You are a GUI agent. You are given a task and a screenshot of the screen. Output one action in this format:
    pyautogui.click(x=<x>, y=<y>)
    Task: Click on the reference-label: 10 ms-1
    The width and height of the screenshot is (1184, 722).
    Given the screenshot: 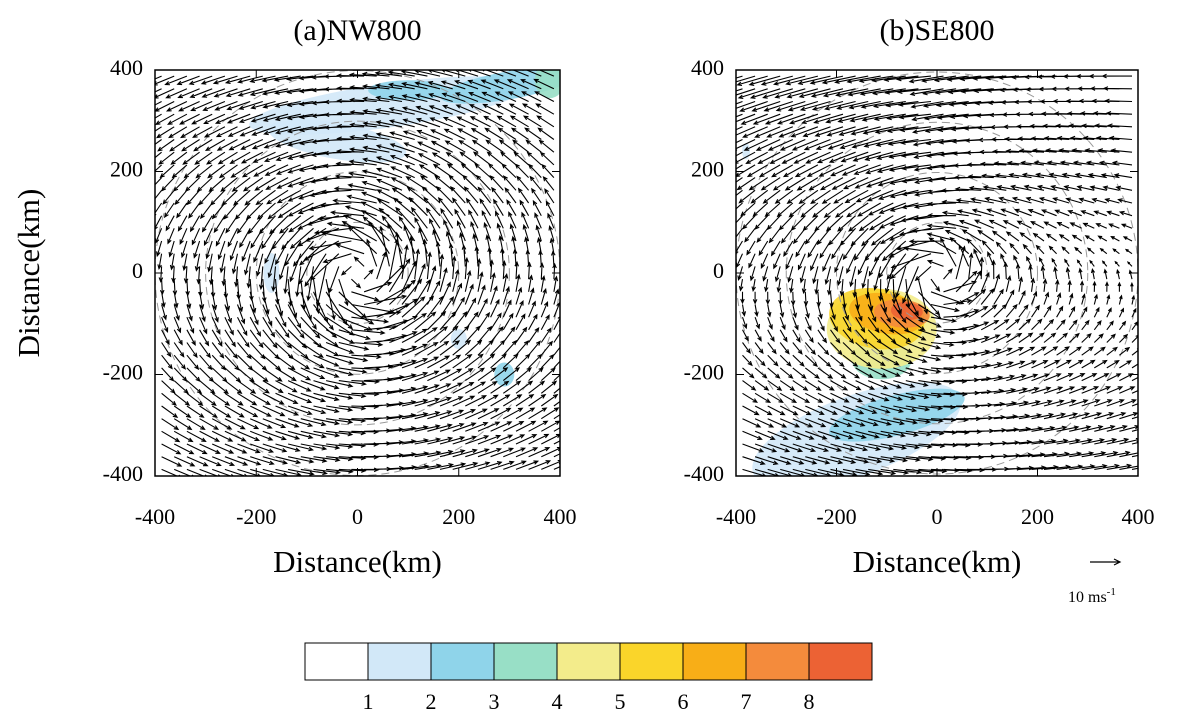 What is the action you would take?
    pyautogui.click(x=1092, y=596)
    